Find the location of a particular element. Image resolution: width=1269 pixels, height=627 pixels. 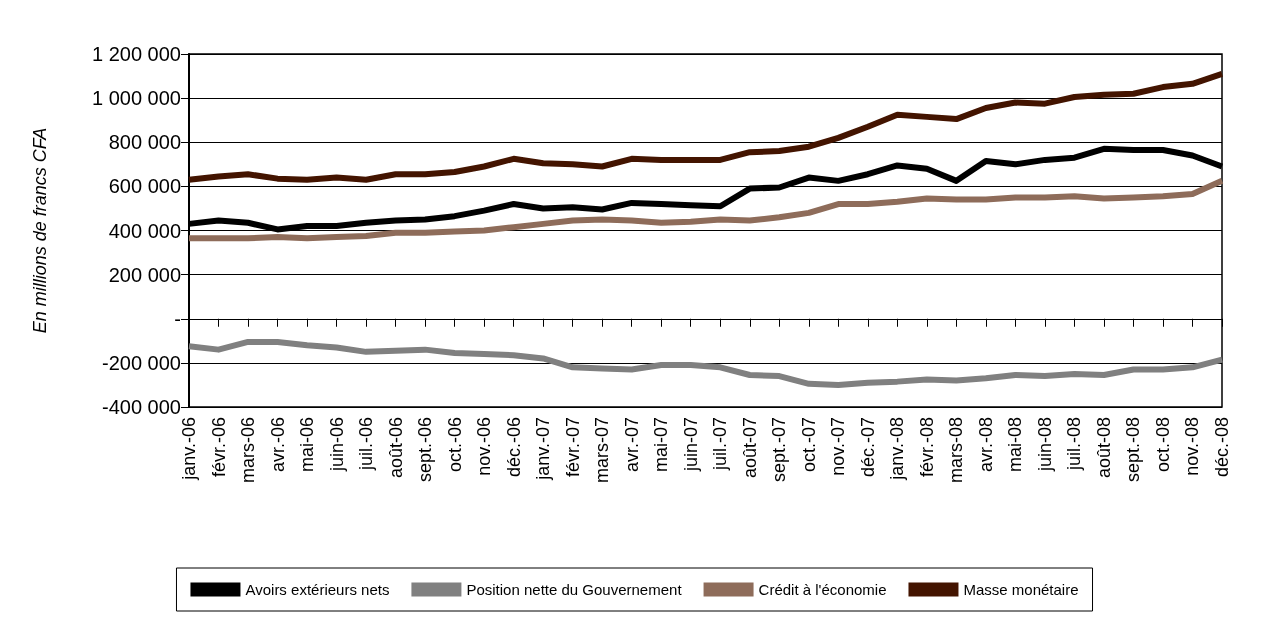

y-tick-label: 800 000 is located at coordinates (144, 142).